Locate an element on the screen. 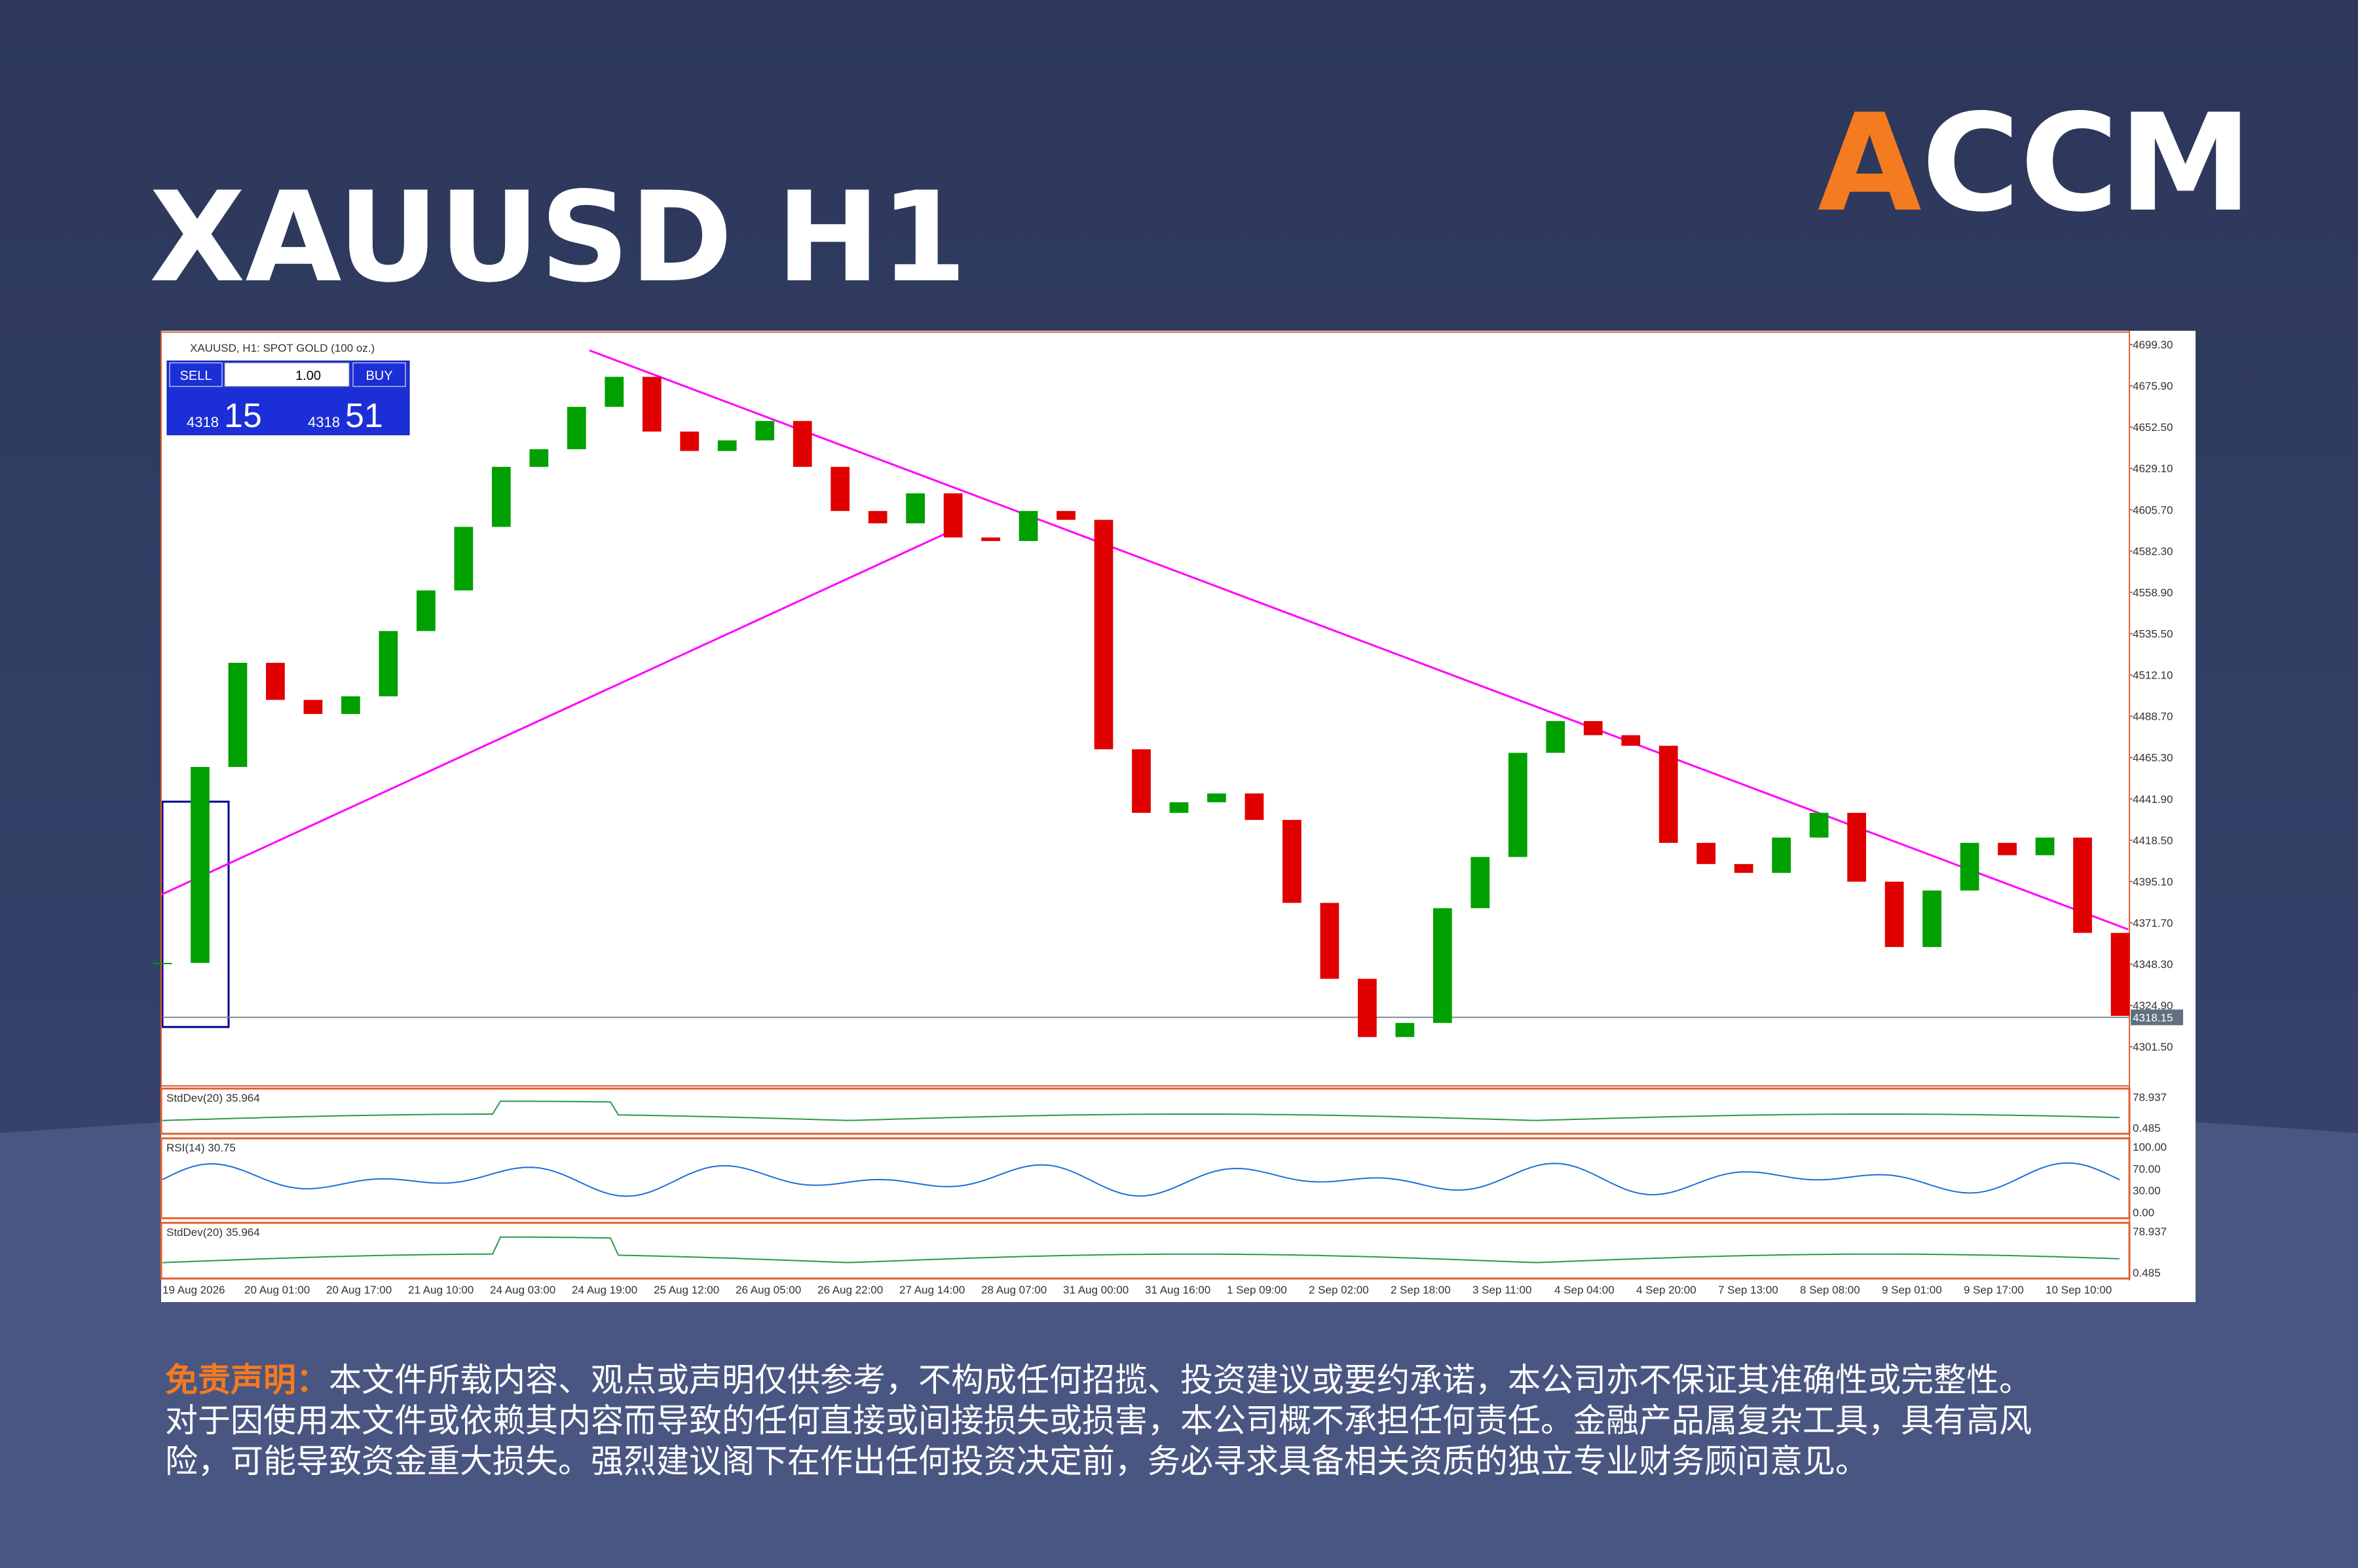 Image resolution: width=2358 pixels, height=1568 pixels. sell-price-main: 4318 is located at coordinates (203, 422).